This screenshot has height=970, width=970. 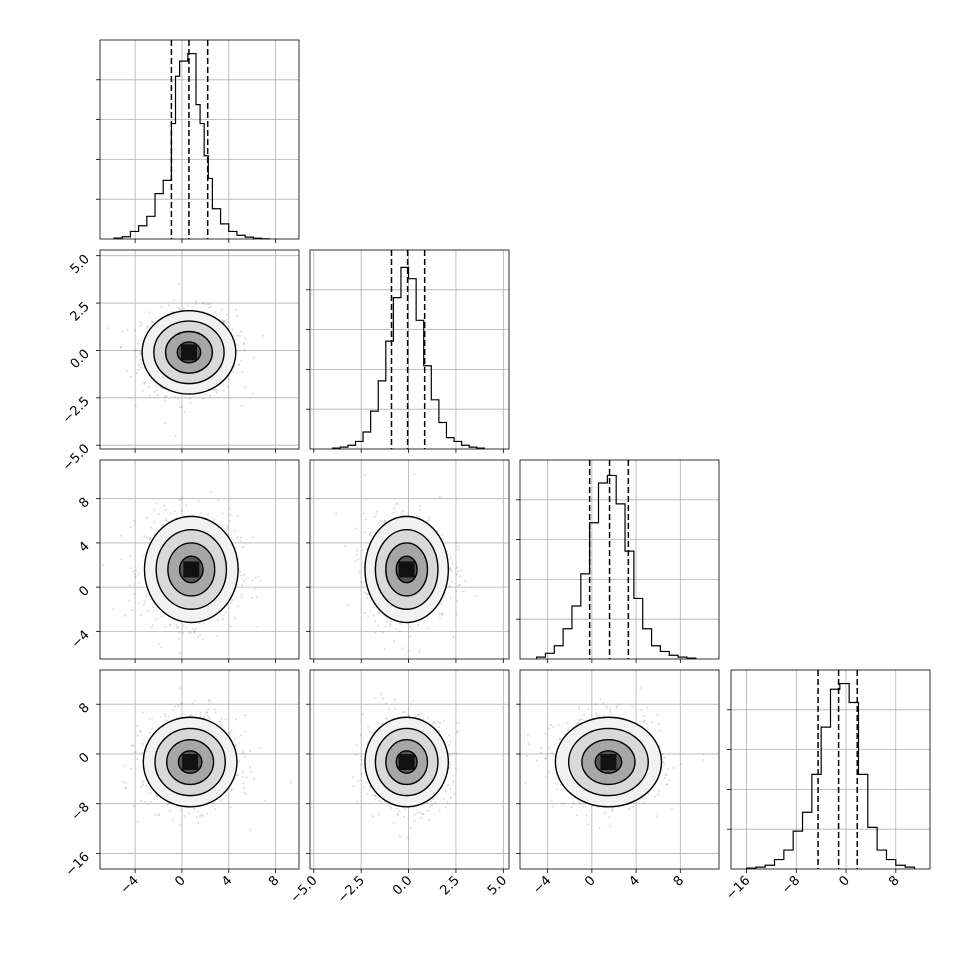 What do you see at coordinates (190, 762) in the screenshot?
I see `density-peak` at bounding box center [190, 762].